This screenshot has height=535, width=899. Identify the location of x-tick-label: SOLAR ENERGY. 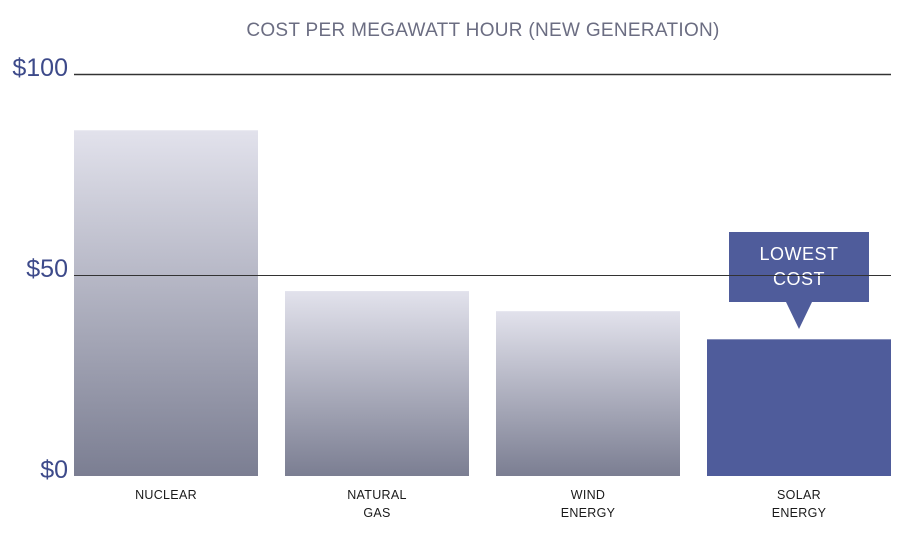
(799, 504).